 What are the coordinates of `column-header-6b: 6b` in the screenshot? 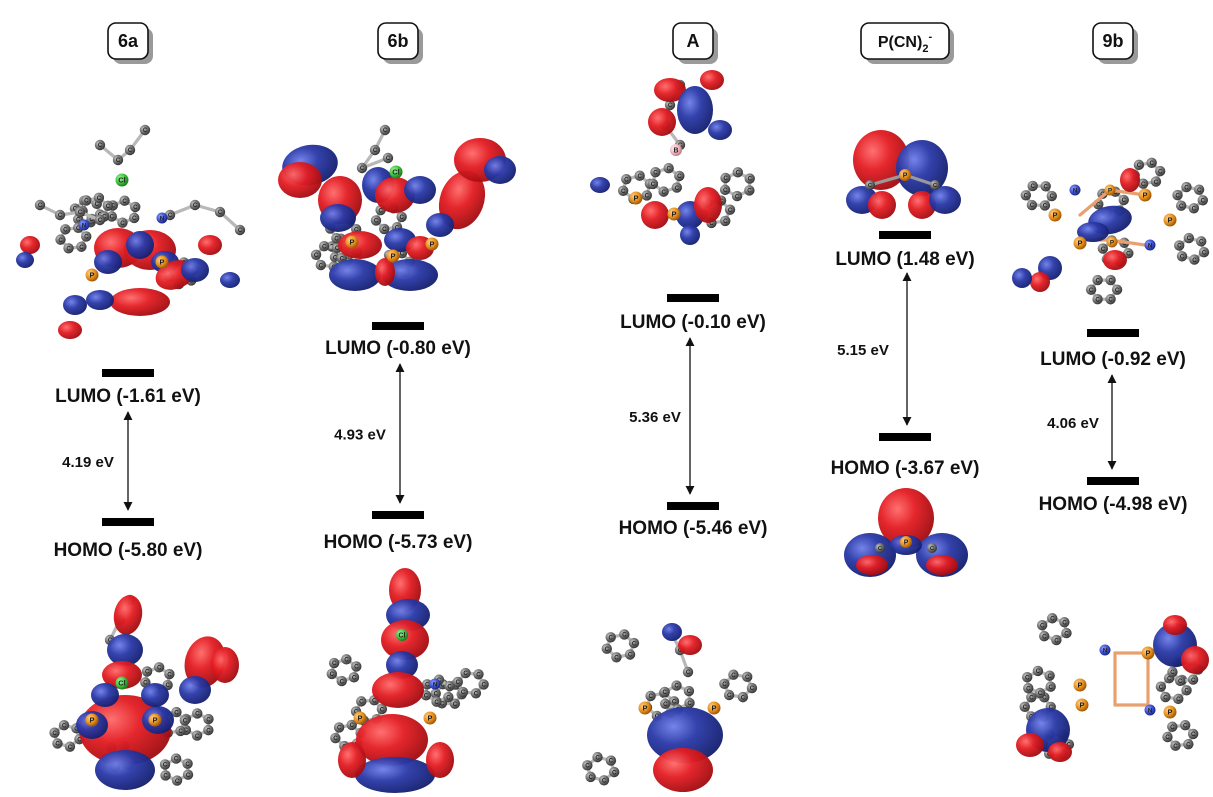 It's located at (400, 43).